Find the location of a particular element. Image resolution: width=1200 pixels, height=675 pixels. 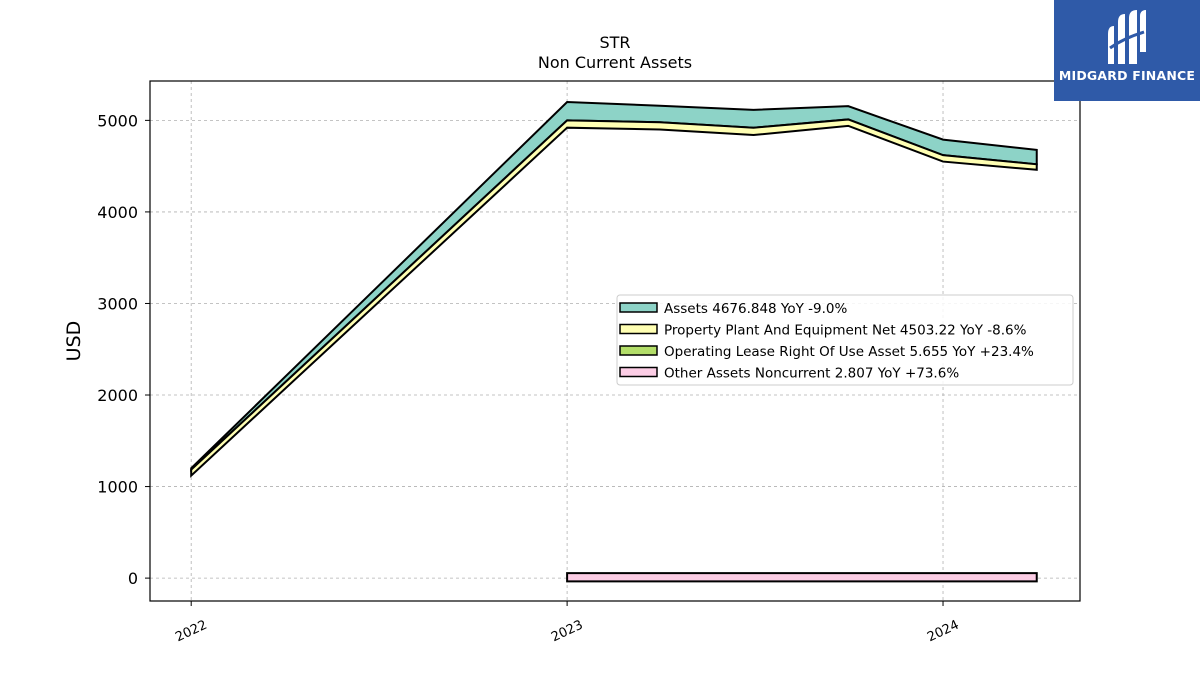

y-tick-label: 0 is located at coordinates (133, 578).